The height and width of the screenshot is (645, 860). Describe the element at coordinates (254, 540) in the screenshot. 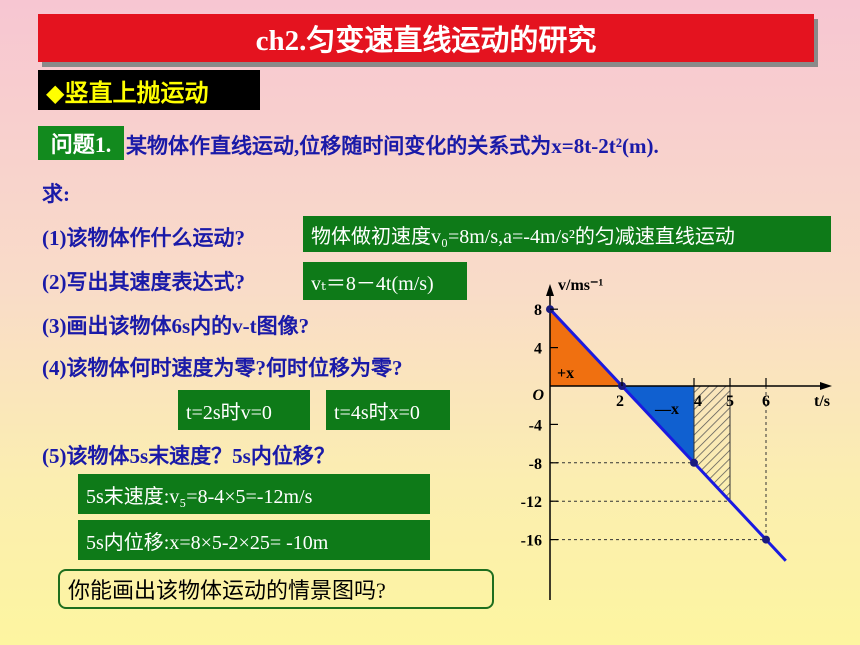

I see `answer-5b: 5s内位移:x=8×5-2×25= -10m` at that location.